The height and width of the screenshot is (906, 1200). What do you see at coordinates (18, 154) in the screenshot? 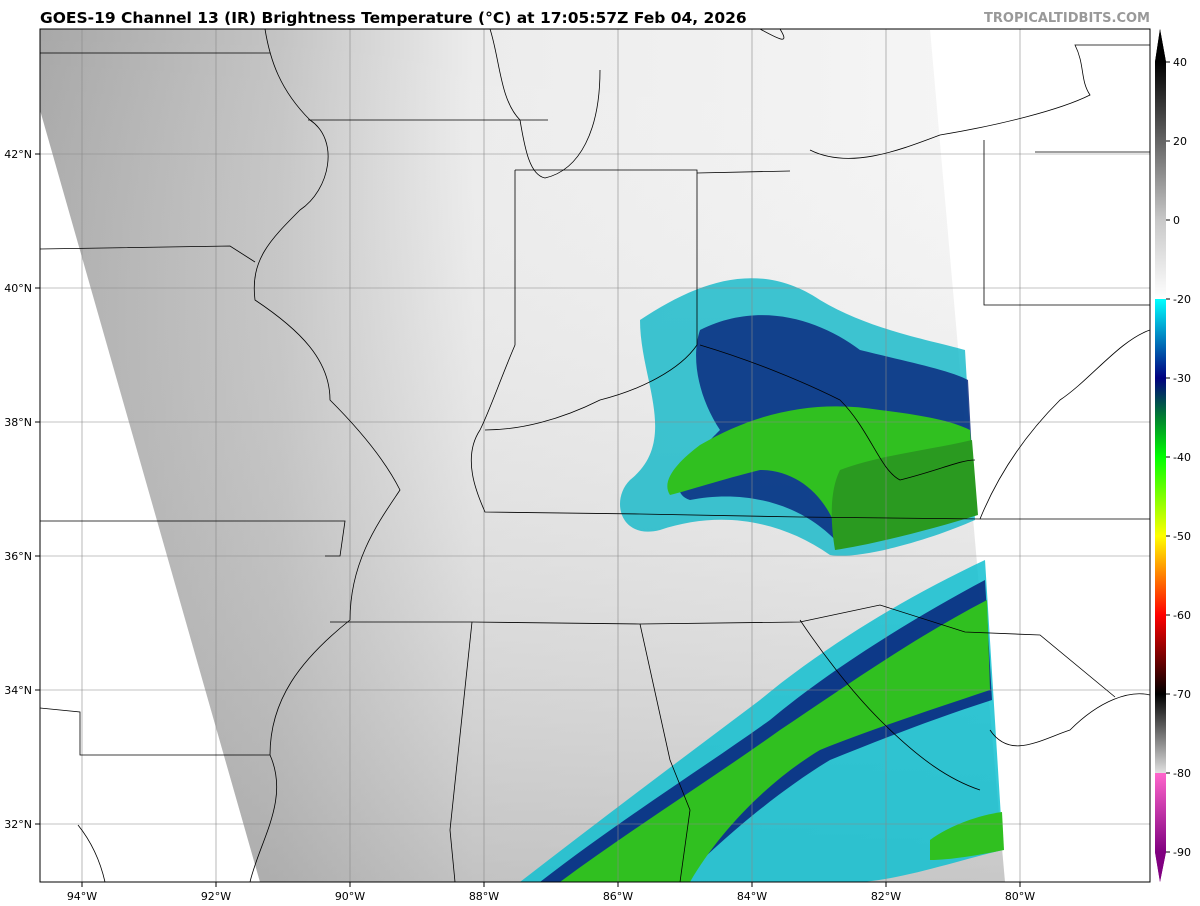
I see `latitude-label: 42°N` at bounding box center [18, 154].